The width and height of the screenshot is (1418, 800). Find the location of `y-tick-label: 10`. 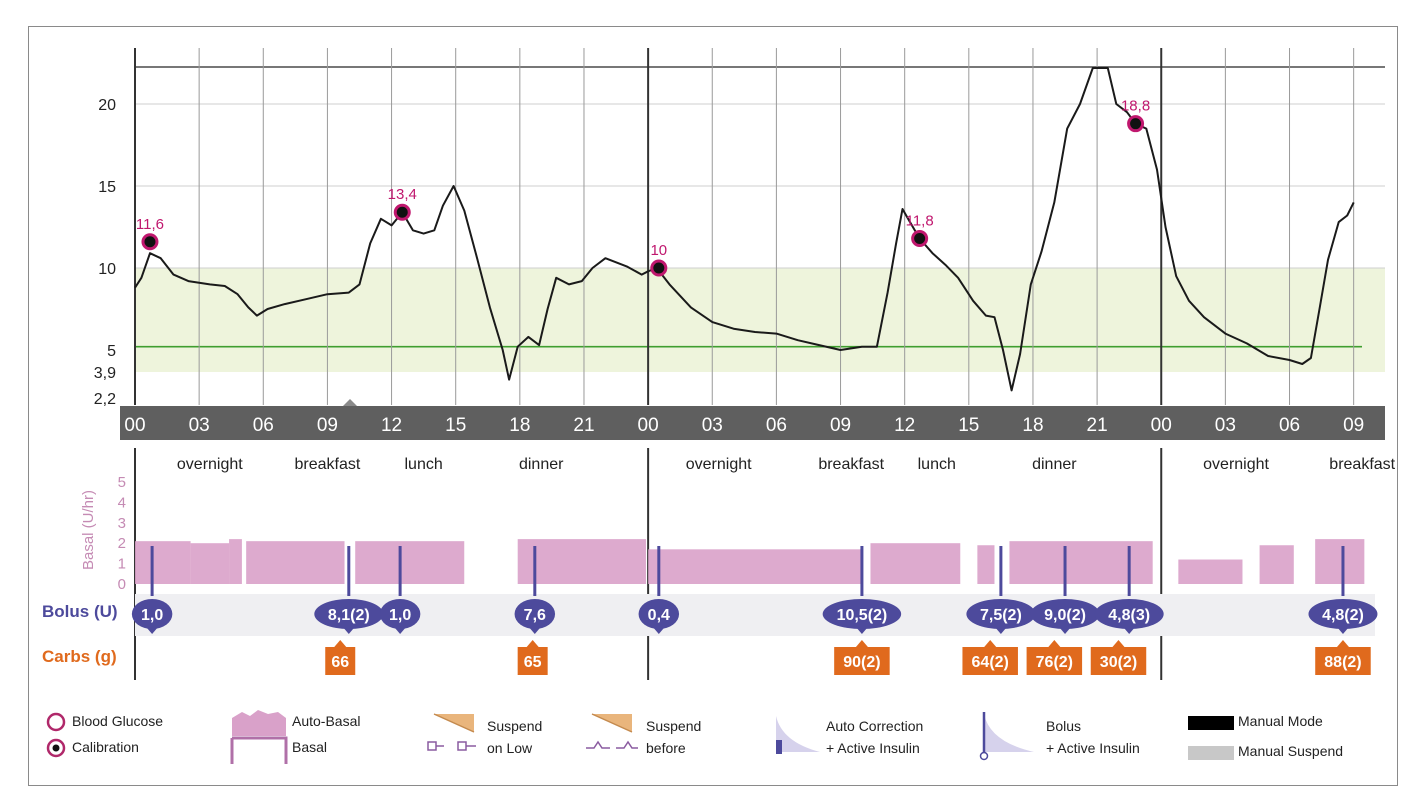

y-tick-label: 10 is located at coordinates (107, 269).